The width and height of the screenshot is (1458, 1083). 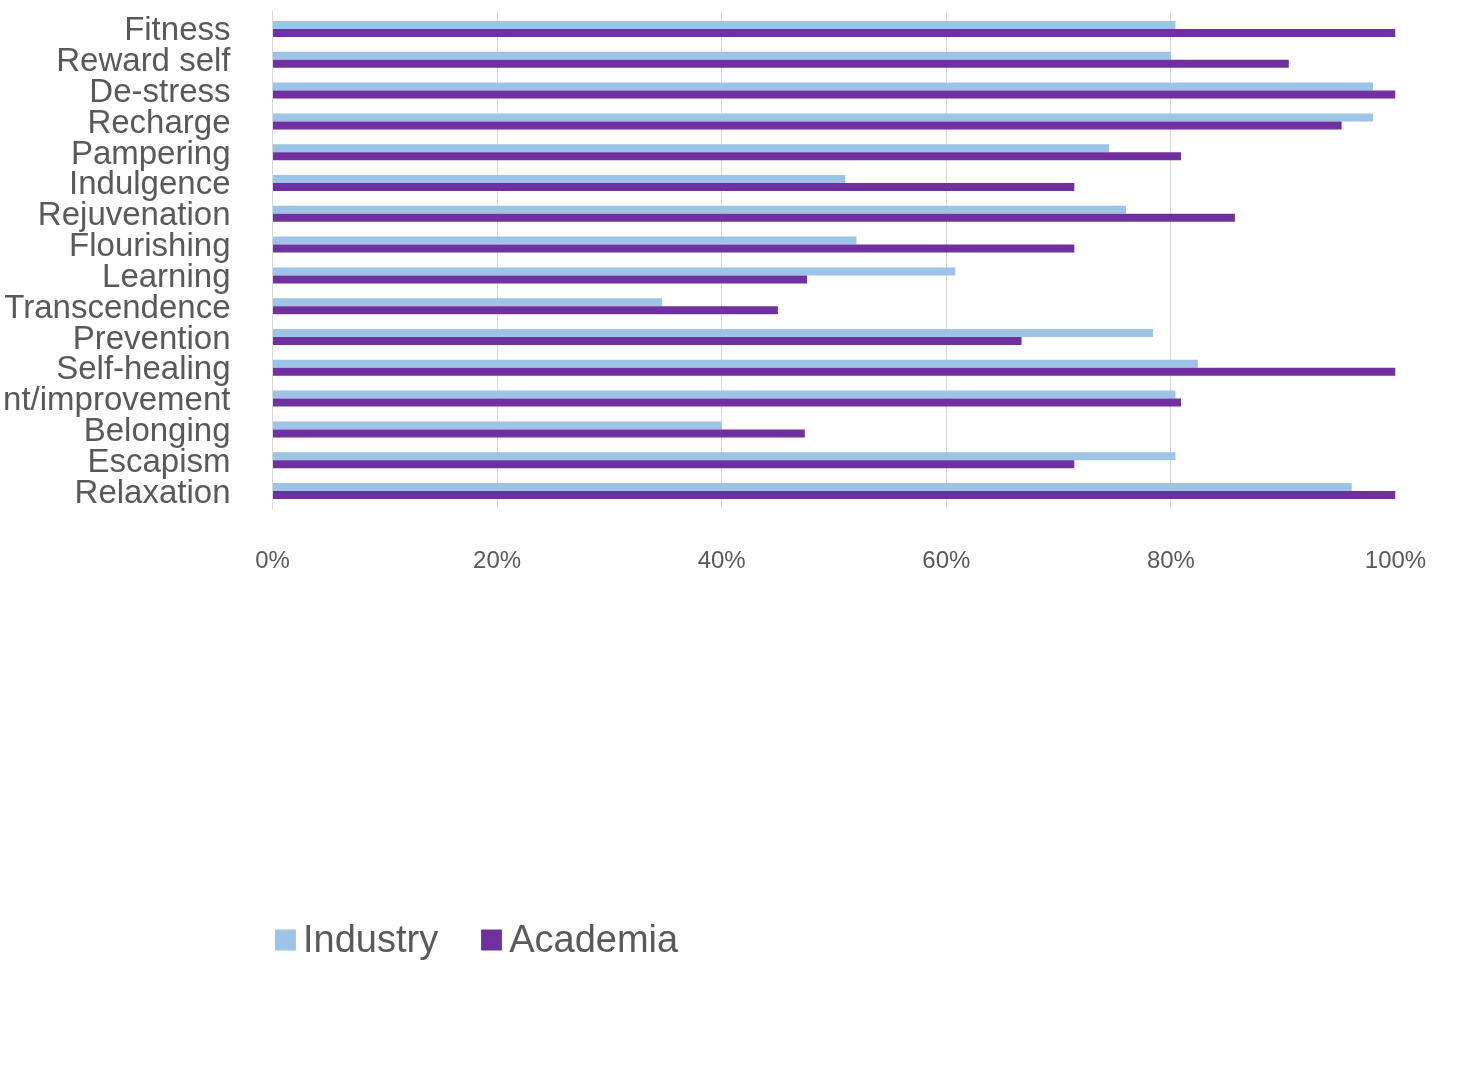 I want to click on x-tick-label: 20%, so click(x=497, y=559).